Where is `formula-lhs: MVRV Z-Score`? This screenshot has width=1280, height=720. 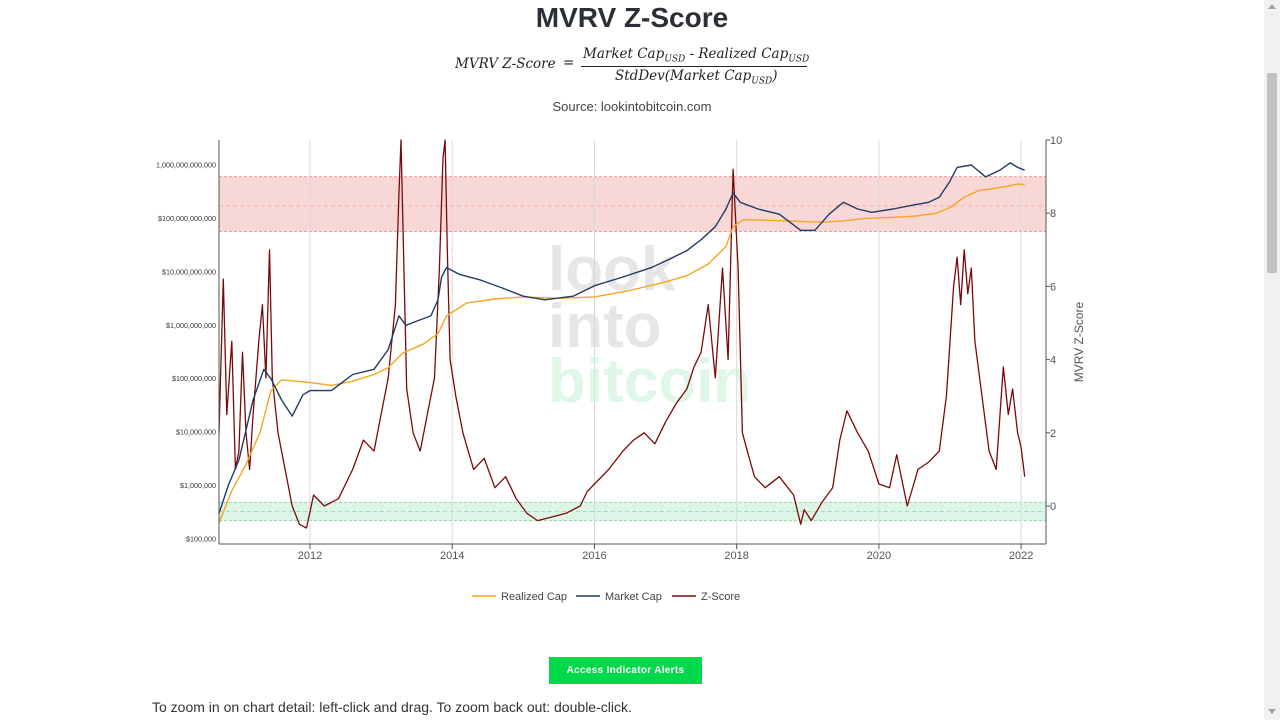
formula-lhs: MVRV Z-Score is located at coordinates (505, 64).